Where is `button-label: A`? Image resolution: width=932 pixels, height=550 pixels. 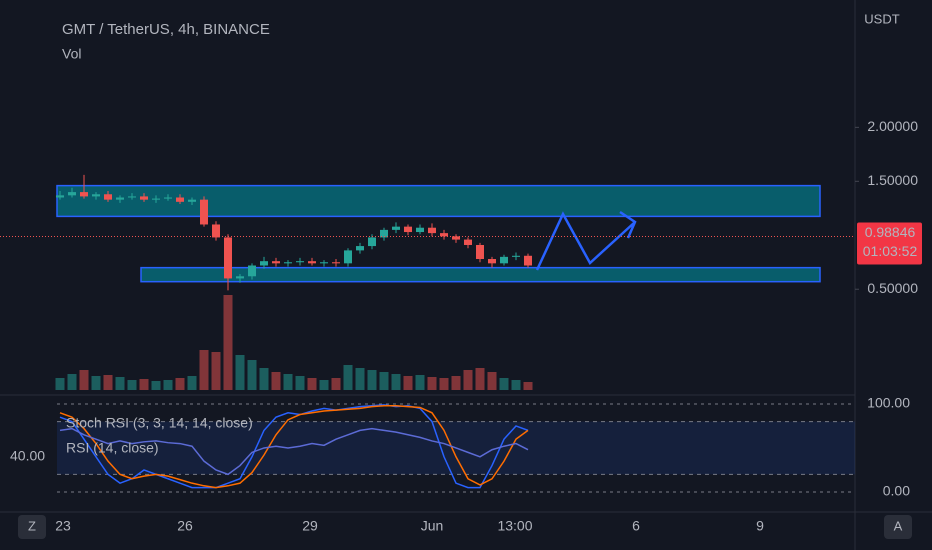
button-label: A is located at coordinates (898, 525).